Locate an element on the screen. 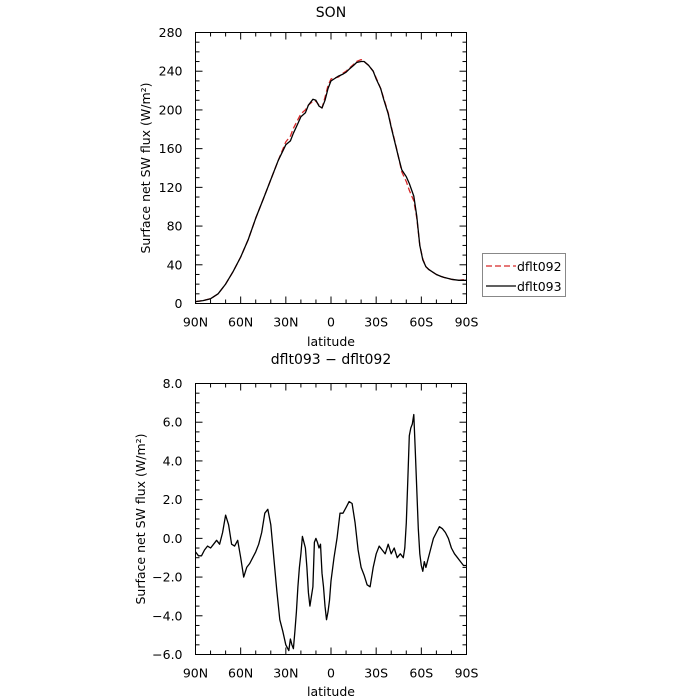  bottom-x-tick-label: 90S is located at coordinates (467, 673).